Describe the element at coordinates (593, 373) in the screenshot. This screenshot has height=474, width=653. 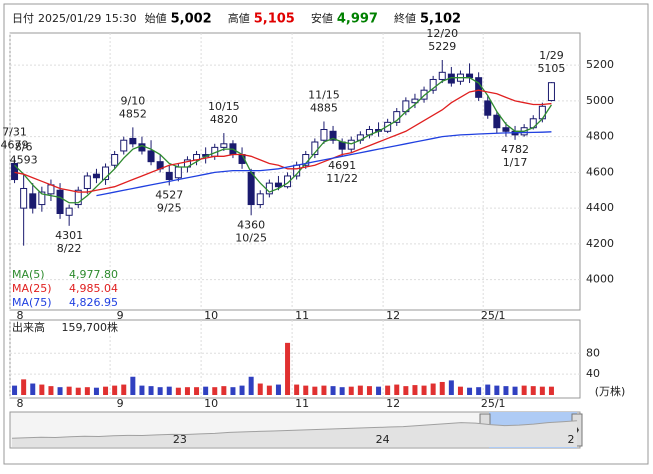
I see `y-tick-label: 40` at that location.